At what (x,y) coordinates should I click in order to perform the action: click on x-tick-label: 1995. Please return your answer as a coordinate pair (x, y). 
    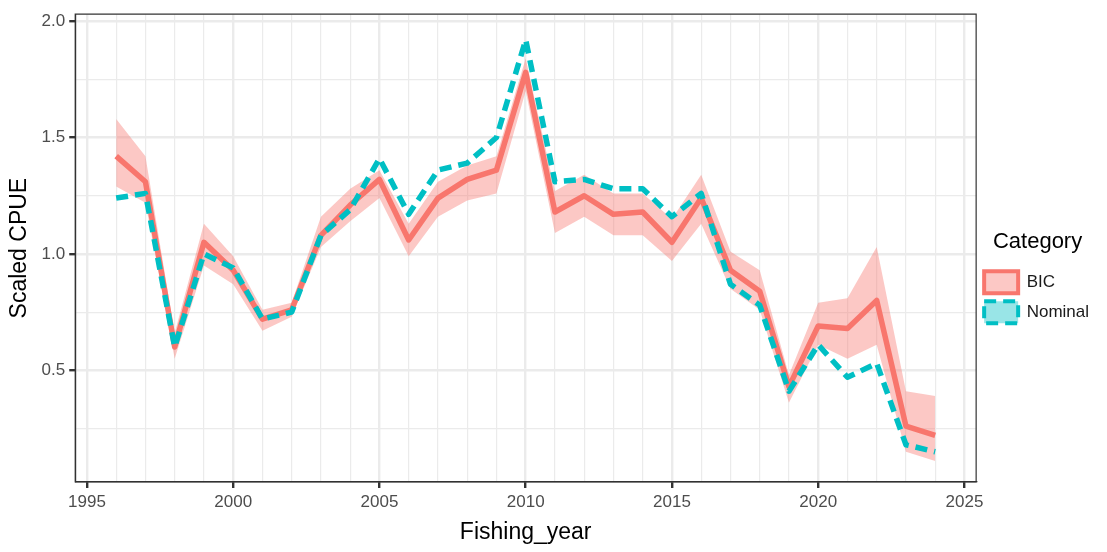
    Looking at the image, I should click on (87, 501).